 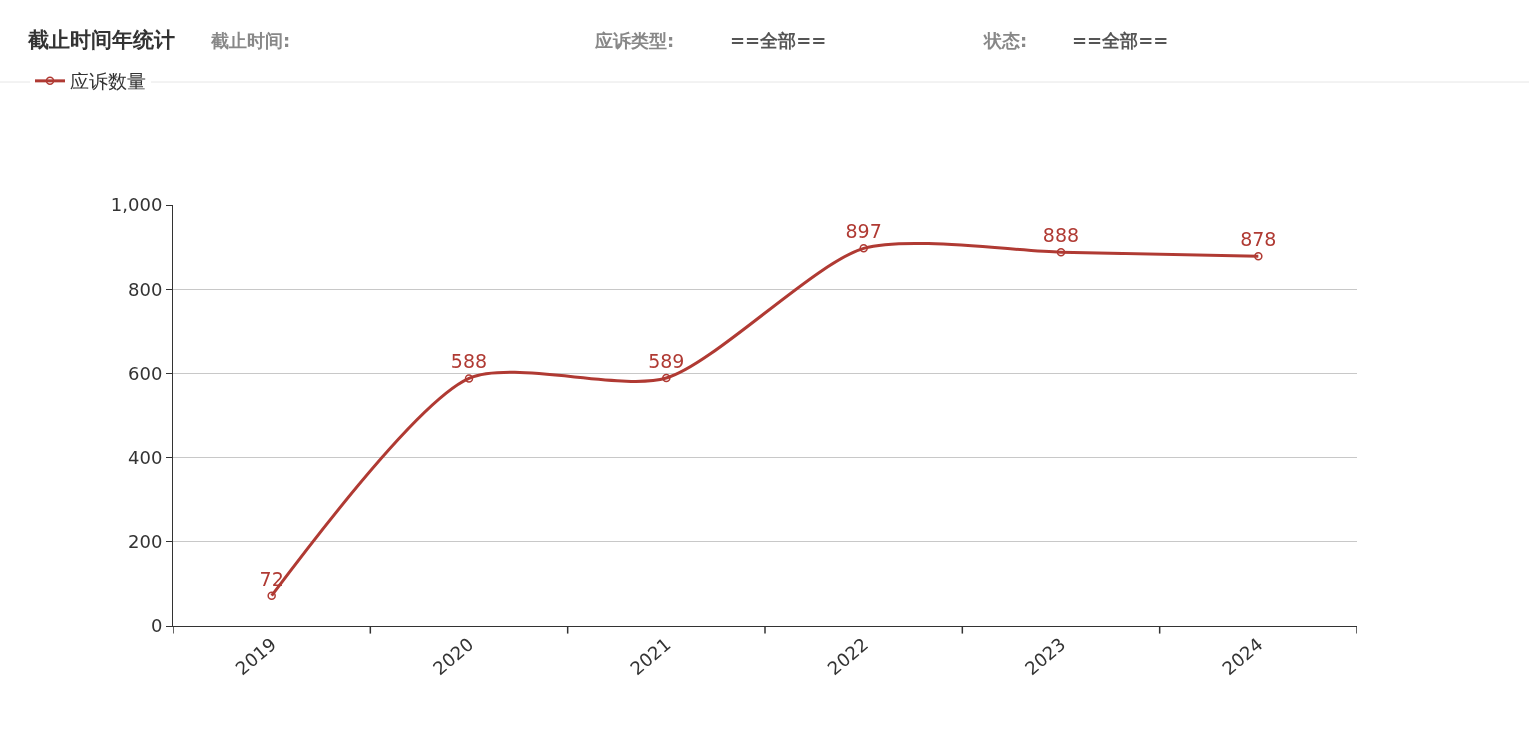 I want to click on data-label: 888, so click(x=1061, y=235).